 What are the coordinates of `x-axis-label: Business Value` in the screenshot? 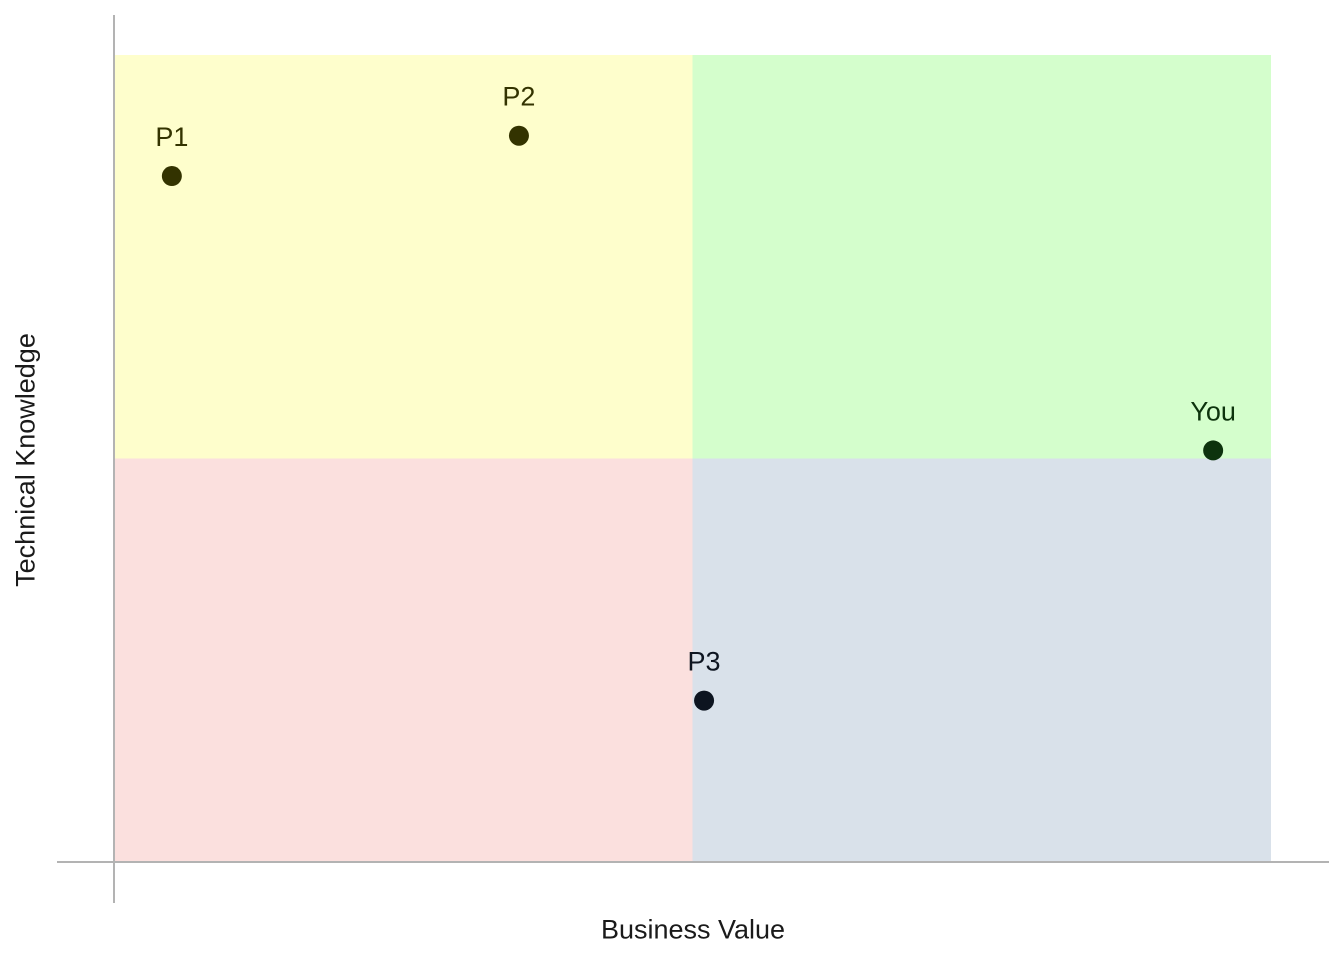 It's located at (693, 929).